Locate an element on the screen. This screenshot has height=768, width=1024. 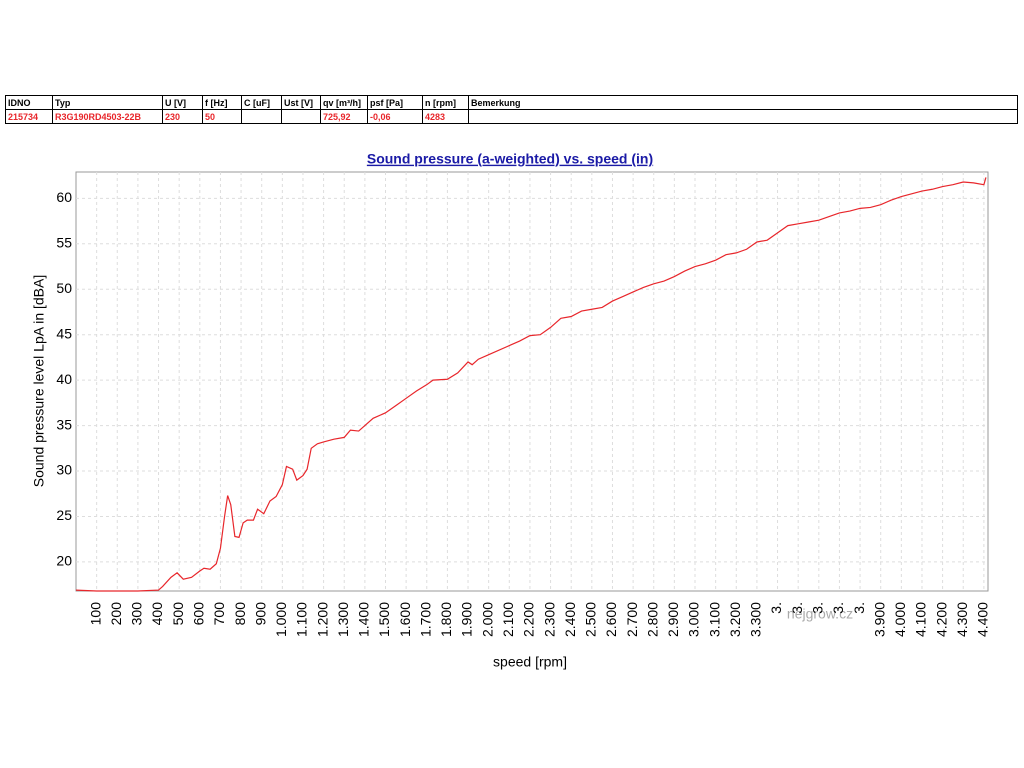
x-tick-label: 800 is located at coordinates (240, 614).